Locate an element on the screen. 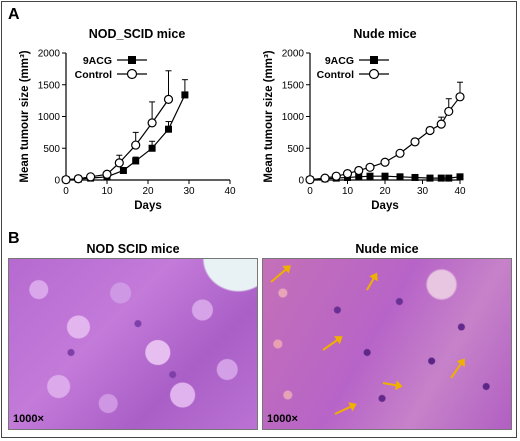  magnification-label-right: 1000× is located at coordinates (282, 419).